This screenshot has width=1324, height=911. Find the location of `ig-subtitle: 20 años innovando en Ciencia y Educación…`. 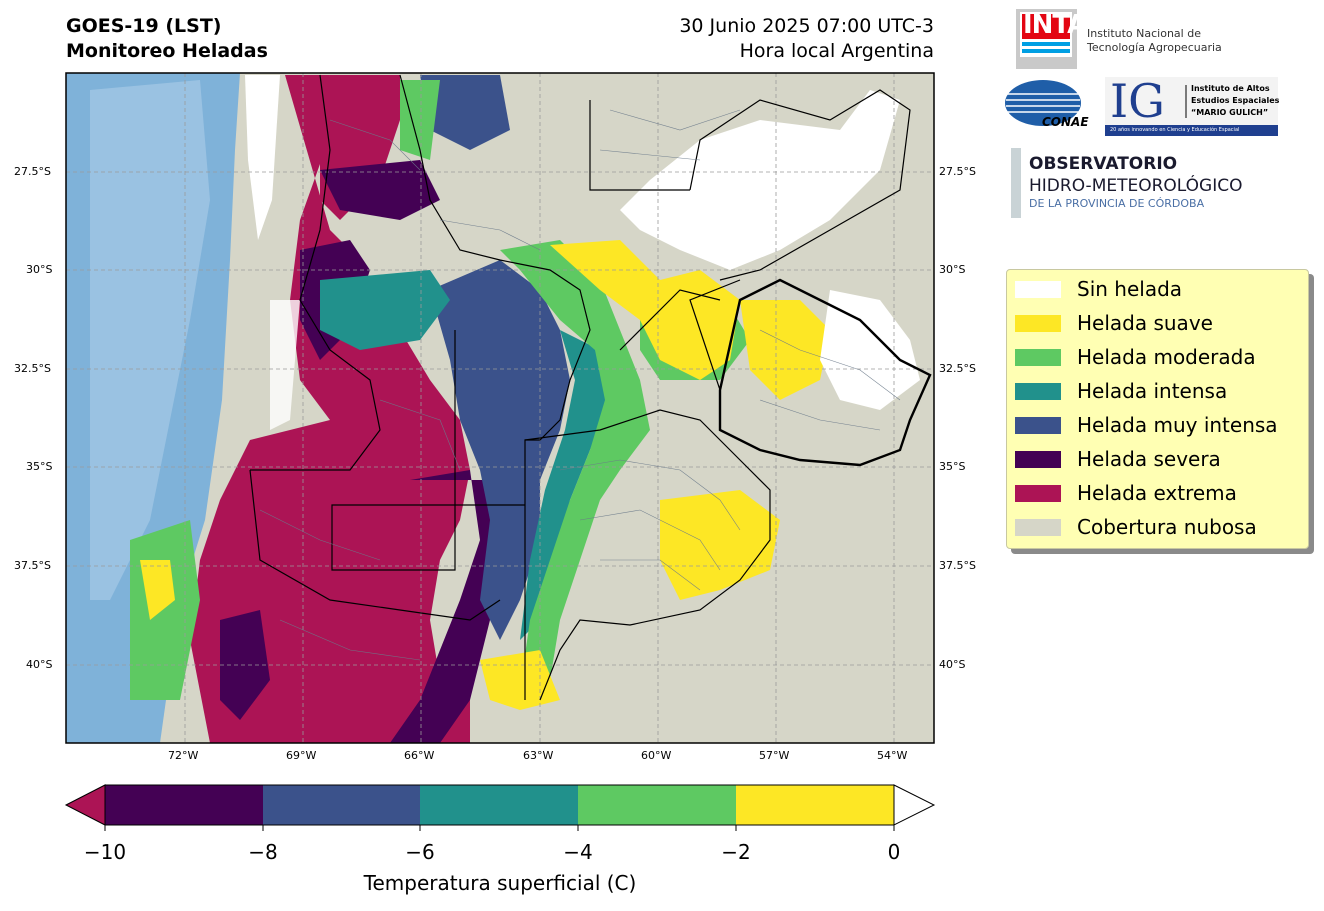

ig-subtitle: 20 años innovando en Ciencia y Educación… is located at coordinates (1175, 130).